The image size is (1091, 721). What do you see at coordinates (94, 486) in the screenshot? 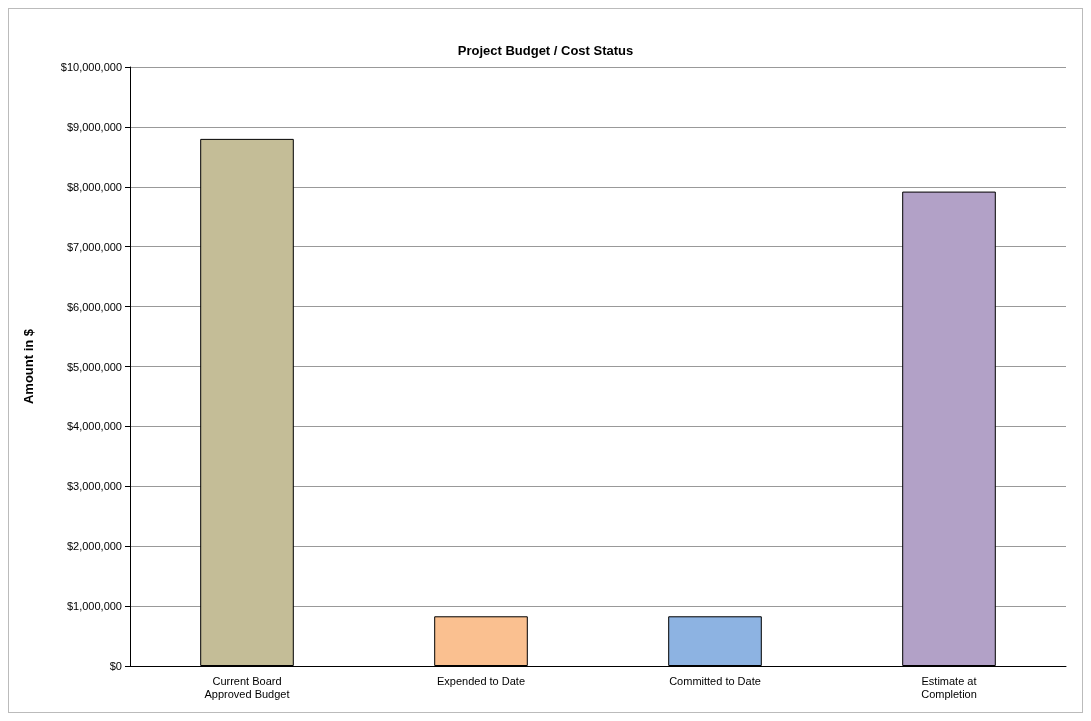
I see `y-tick-label: $3,000,000` at bounding box center [94, 486].